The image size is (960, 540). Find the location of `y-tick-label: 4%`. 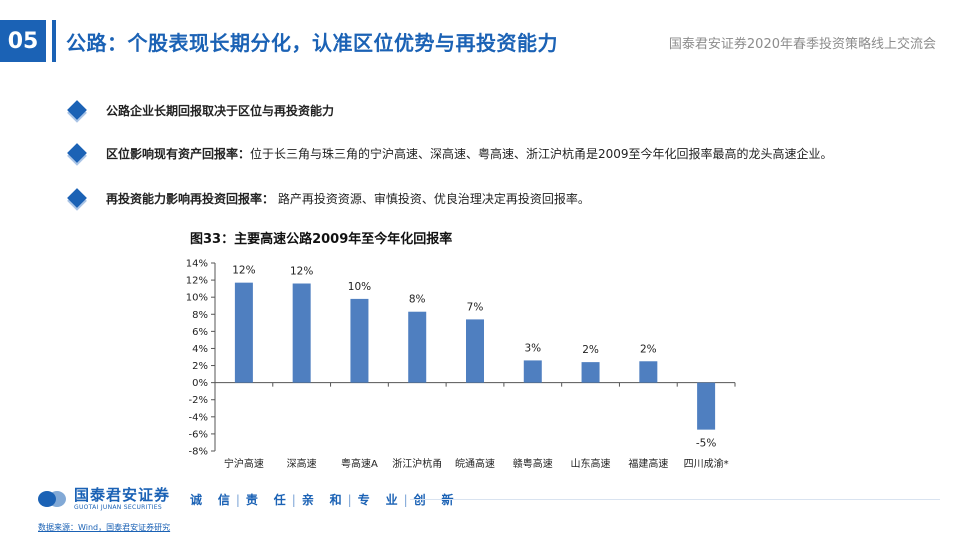

y-tick-label: 4% is located at coordinates (200, 349).